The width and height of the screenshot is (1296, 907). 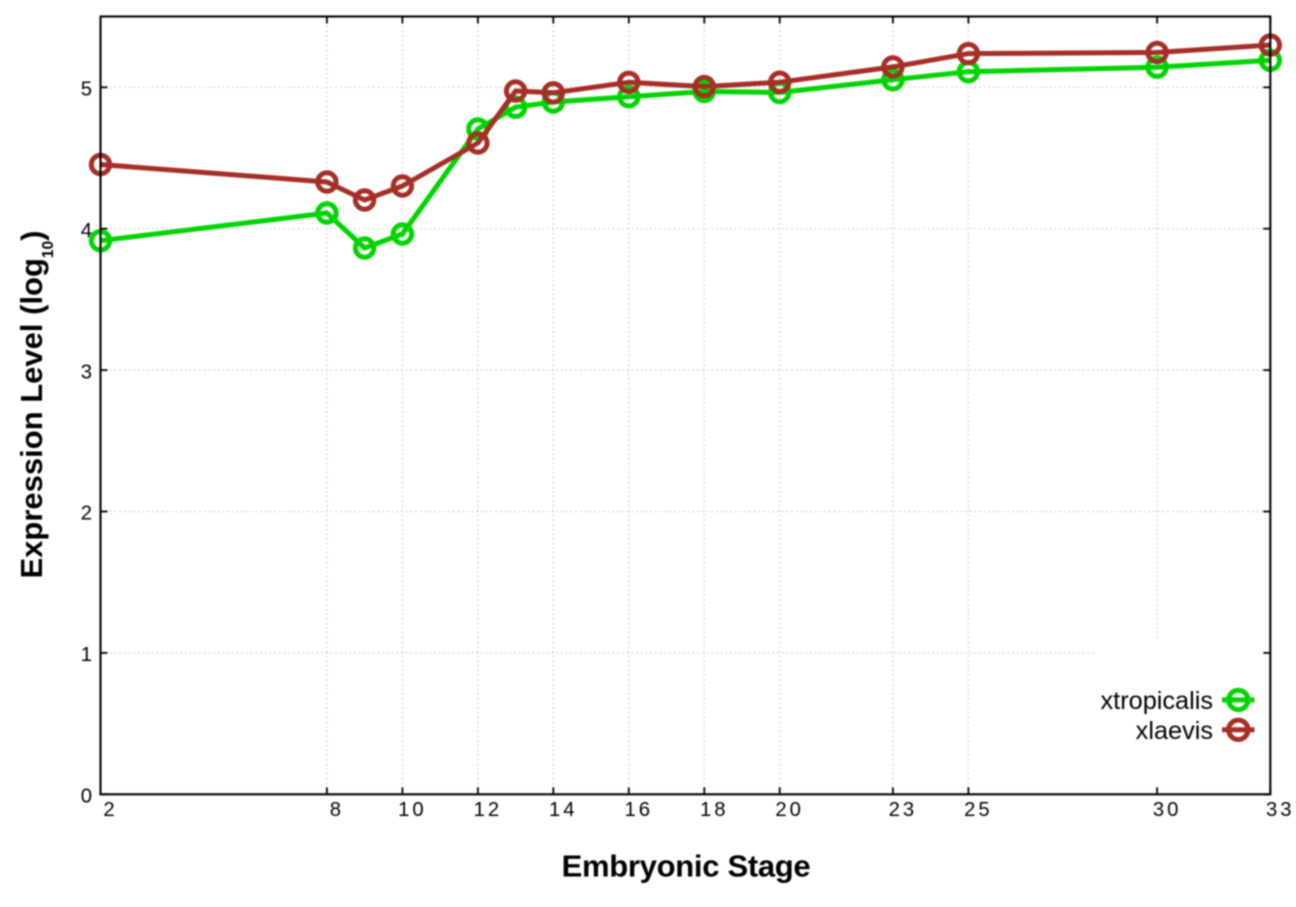 What do you see at coordinates (1157, 701) in the screenshot?
I see `svg-text: xtropicalis` at bounding box center [1157, 701].